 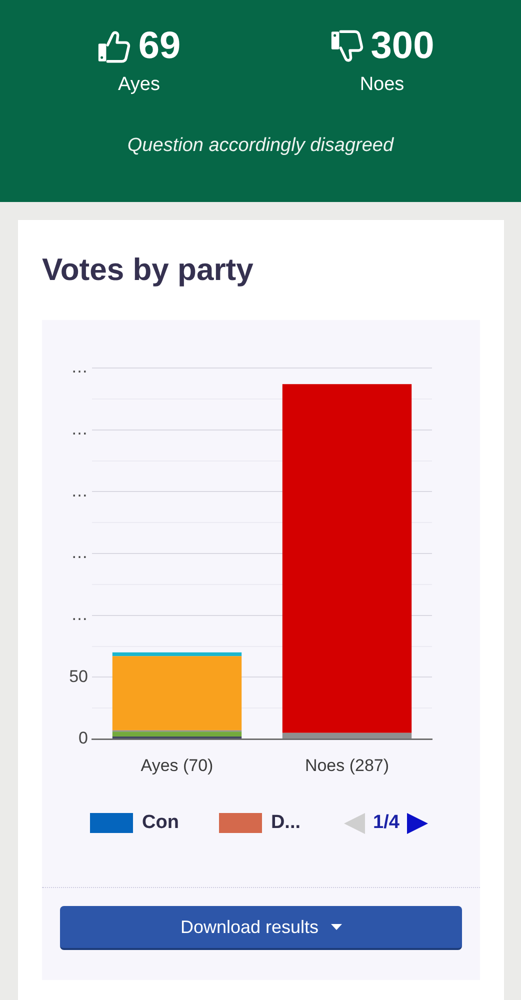 What do you see at coordinates (160, 823) in the screenshot?
I see `legend-label: Con` at bounding box center [160, 823].